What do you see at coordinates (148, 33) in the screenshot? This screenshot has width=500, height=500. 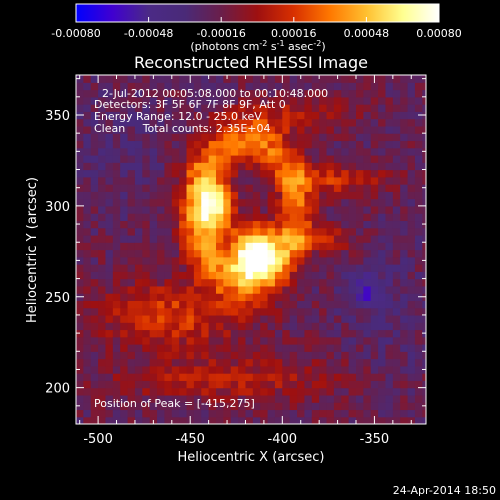 I see `colorbar-tick-label: -0.00048` at bounding box center [148, 33].